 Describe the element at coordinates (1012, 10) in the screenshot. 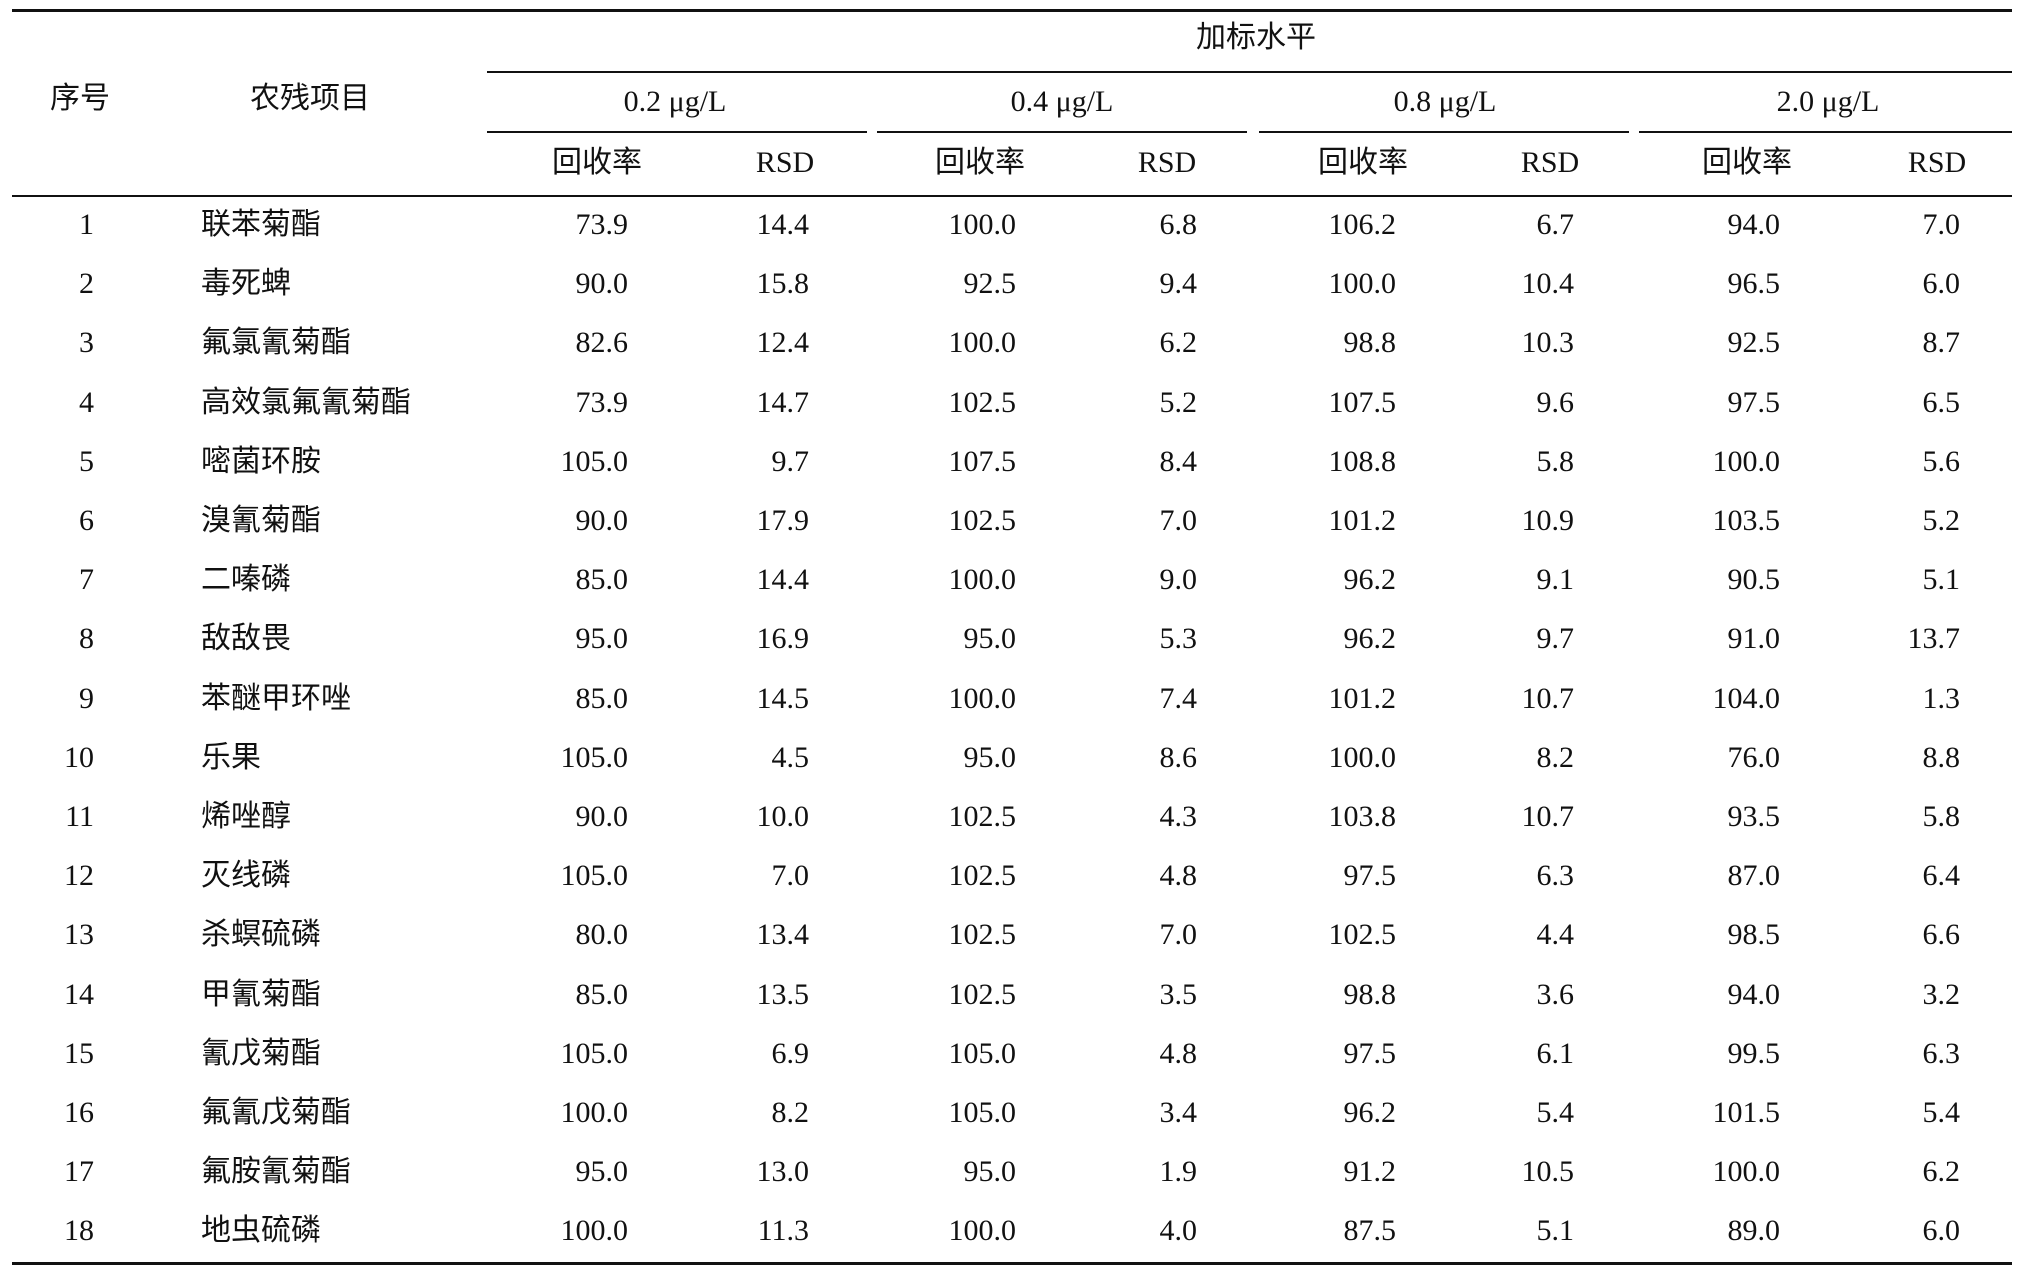

I see `top-rule` at that location.